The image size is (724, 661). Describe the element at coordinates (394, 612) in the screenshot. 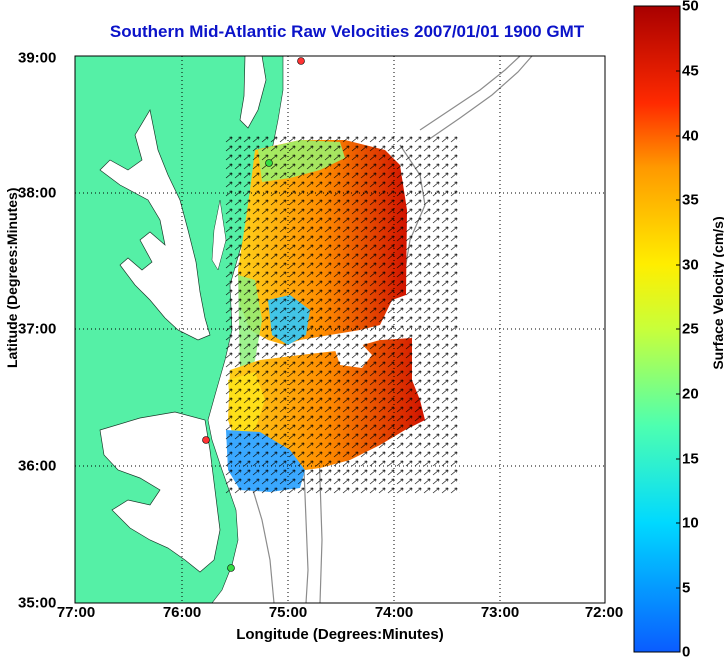

I see `x-tick-label: 74:00` at that location.